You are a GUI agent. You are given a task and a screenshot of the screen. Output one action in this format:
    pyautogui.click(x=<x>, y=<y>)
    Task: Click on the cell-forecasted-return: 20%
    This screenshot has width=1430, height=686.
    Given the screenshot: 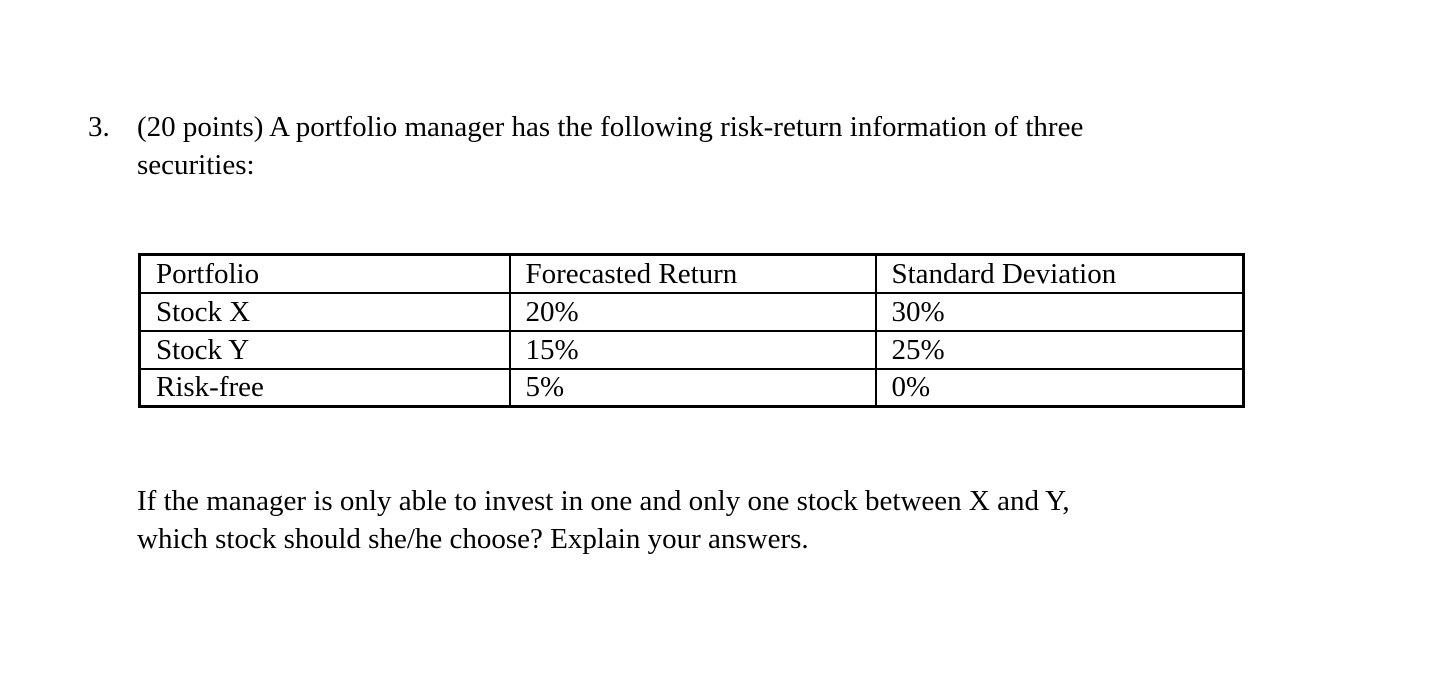 What is the action you would take?
    pyautogui.click(x=692, y=311)
    